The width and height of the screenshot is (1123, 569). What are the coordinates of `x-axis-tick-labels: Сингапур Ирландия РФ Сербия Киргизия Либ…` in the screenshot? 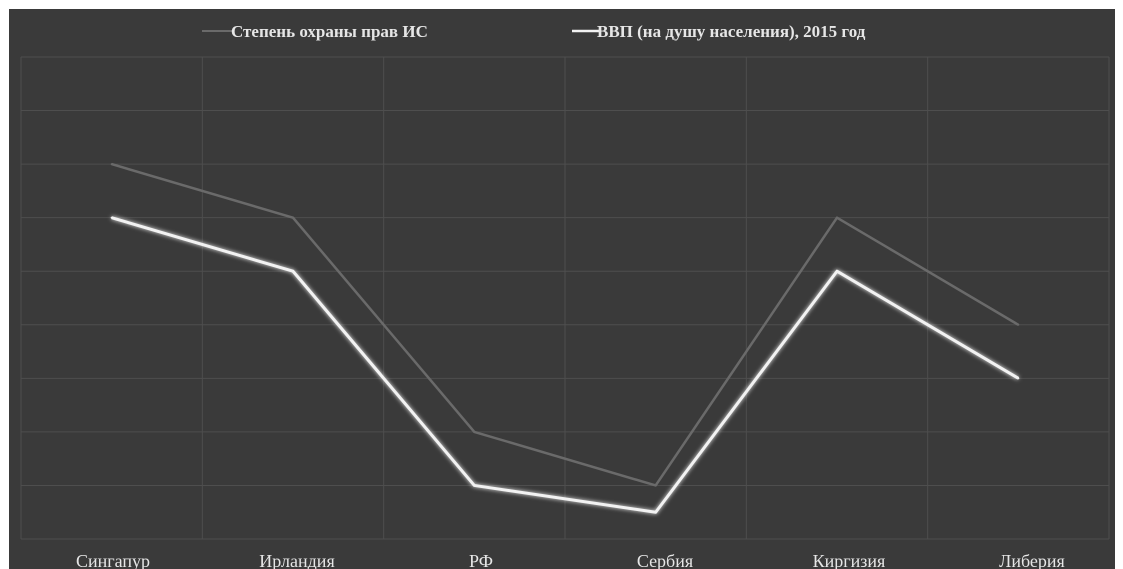 It's located at (570, 560).